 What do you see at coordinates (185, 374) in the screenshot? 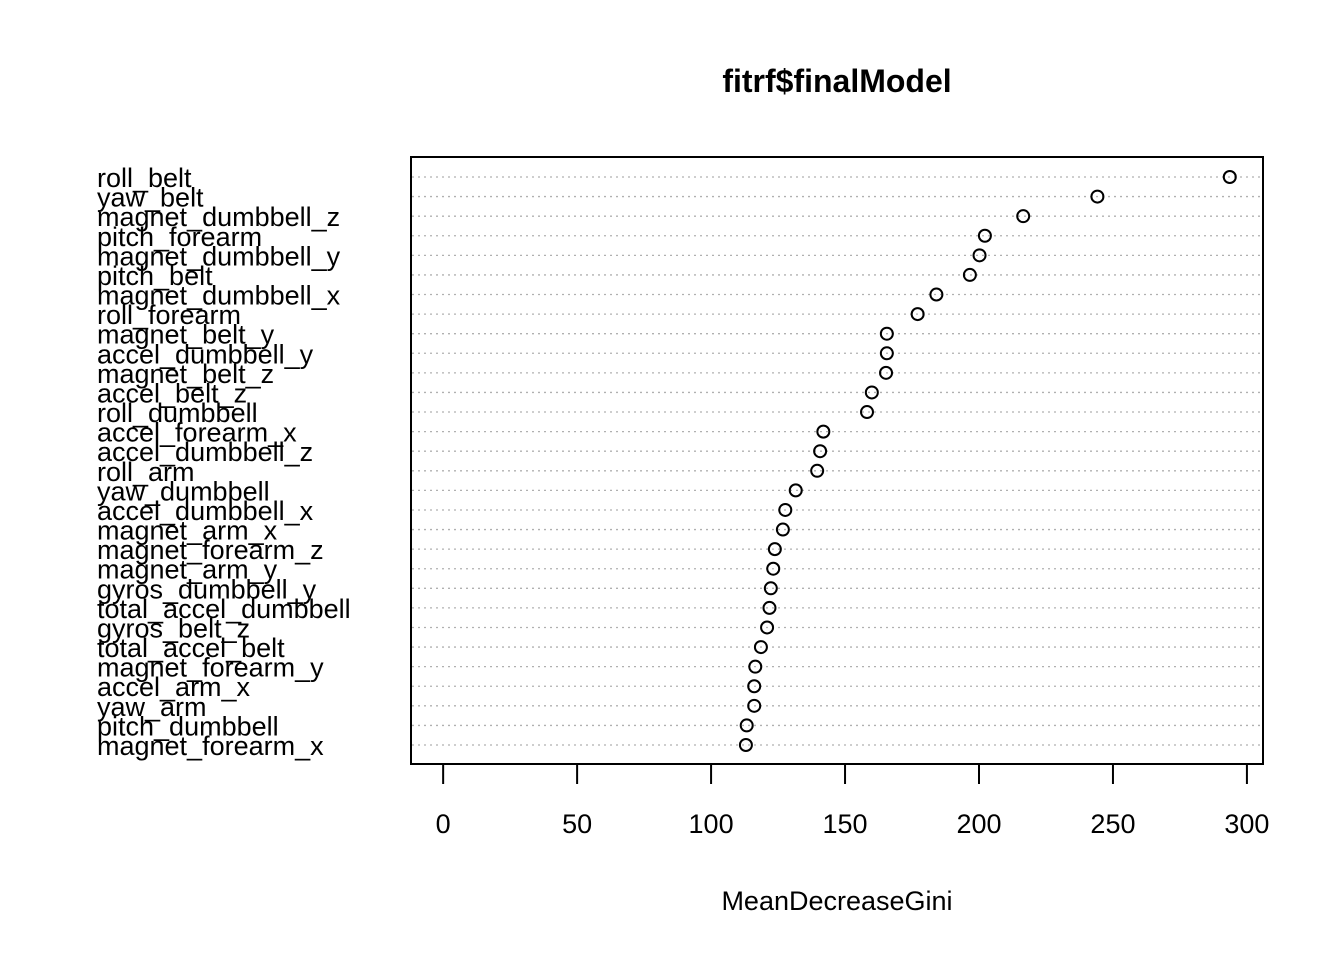
I see `variable-label: magnet_belt_z` at bounding box center [185, 374].